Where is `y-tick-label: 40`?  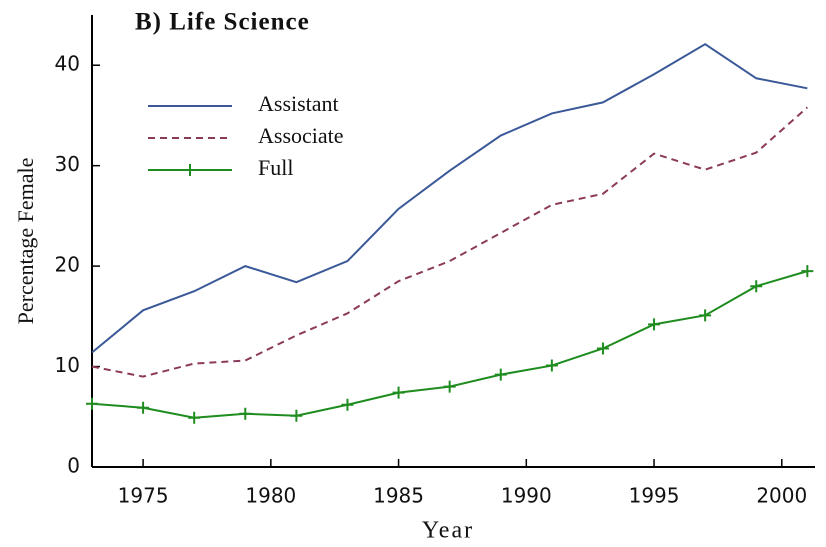 y-tick-label: 40 is located at coordinates (67, 64).